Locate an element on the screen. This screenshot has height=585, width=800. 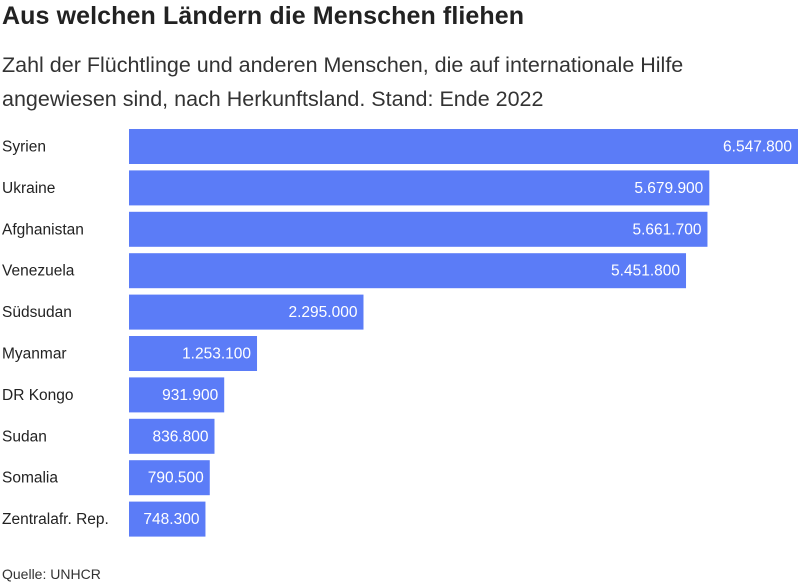
category-label: Somalia is located at coordinates (30, 478).